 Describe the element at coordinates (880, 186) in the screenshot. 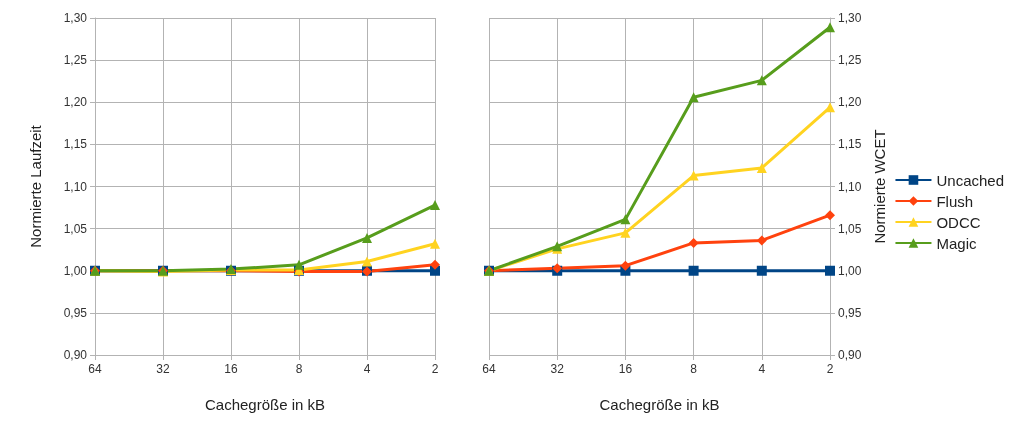

I see `y-axis-title: Normierte WCET` at that location.